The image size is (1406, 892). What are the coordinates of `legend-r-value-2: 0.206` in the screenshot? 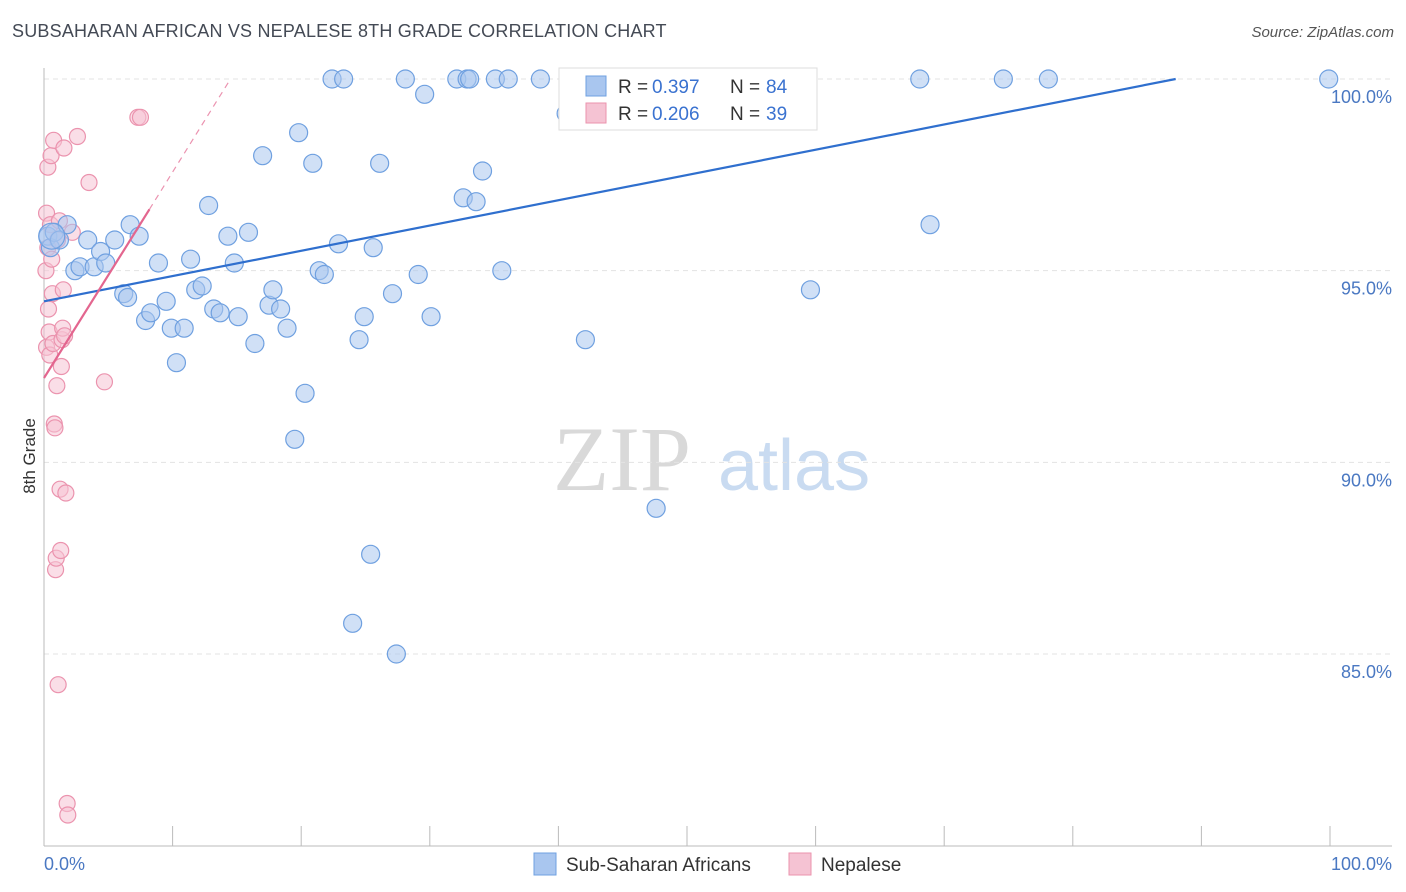 It's located at (676, 114).